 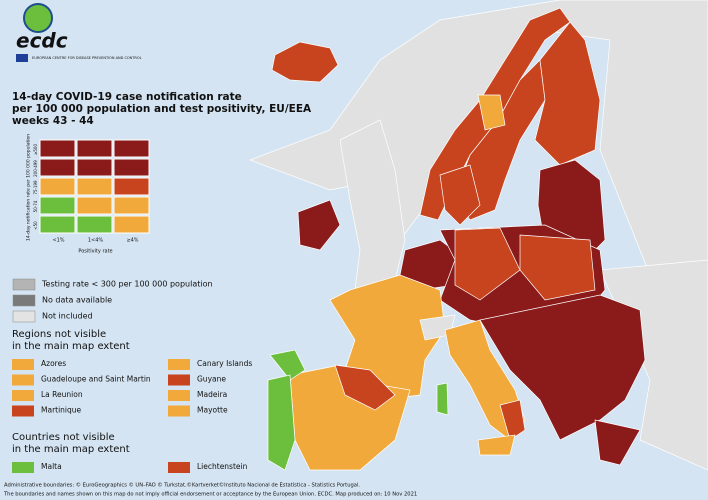 I want to click on calabria, so click(x=512, y=420).